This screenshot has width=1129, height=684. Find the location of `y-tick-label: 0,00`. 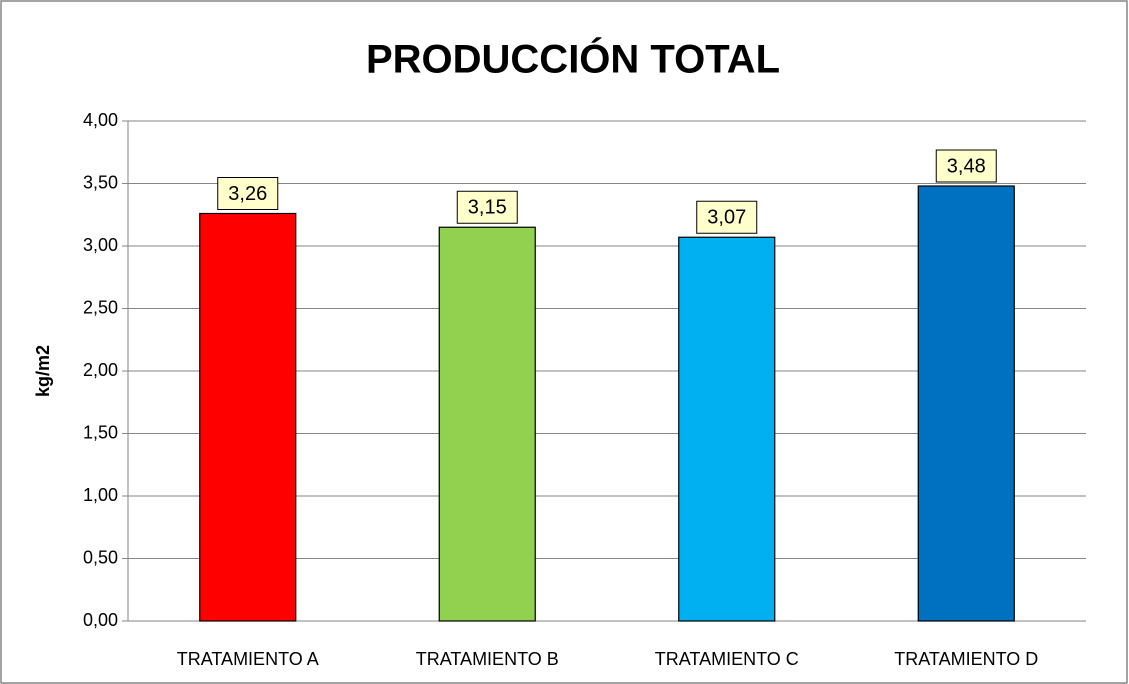

y-tick-label: 0,00 is located at coordinates (100, 620).